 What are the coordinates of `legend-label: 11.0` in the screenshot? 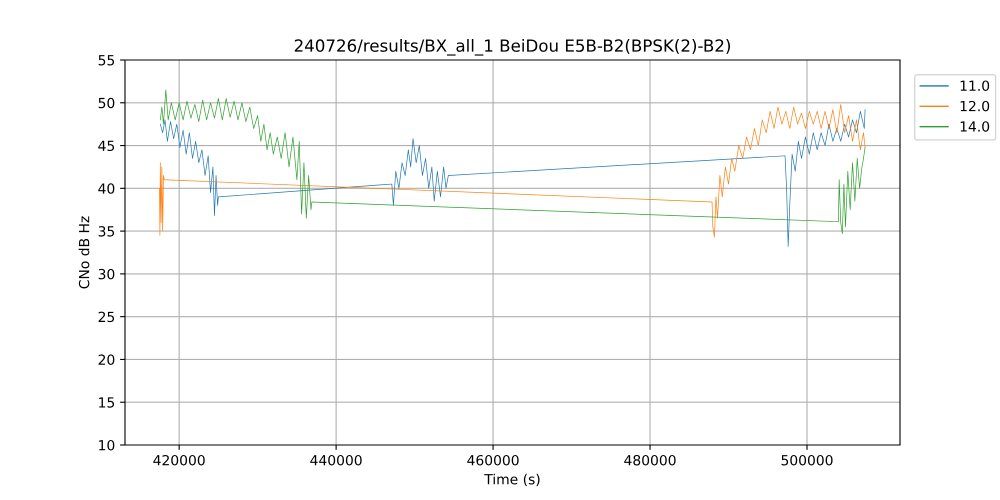 It's located at (975, 85).